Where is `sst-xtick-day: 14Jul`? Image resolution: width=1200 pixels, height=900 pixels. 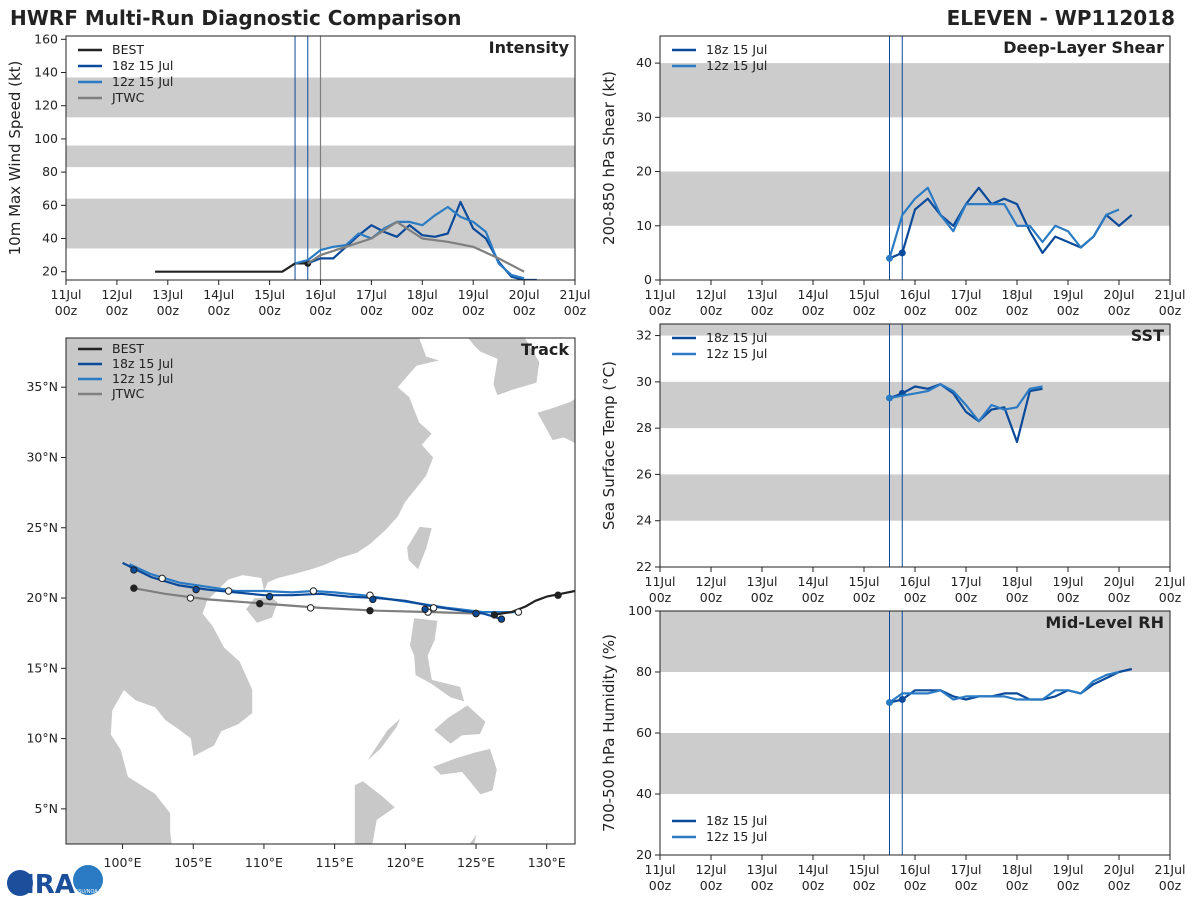
sst-xtick-day: 14Jul is located at coordinates (813, 581).